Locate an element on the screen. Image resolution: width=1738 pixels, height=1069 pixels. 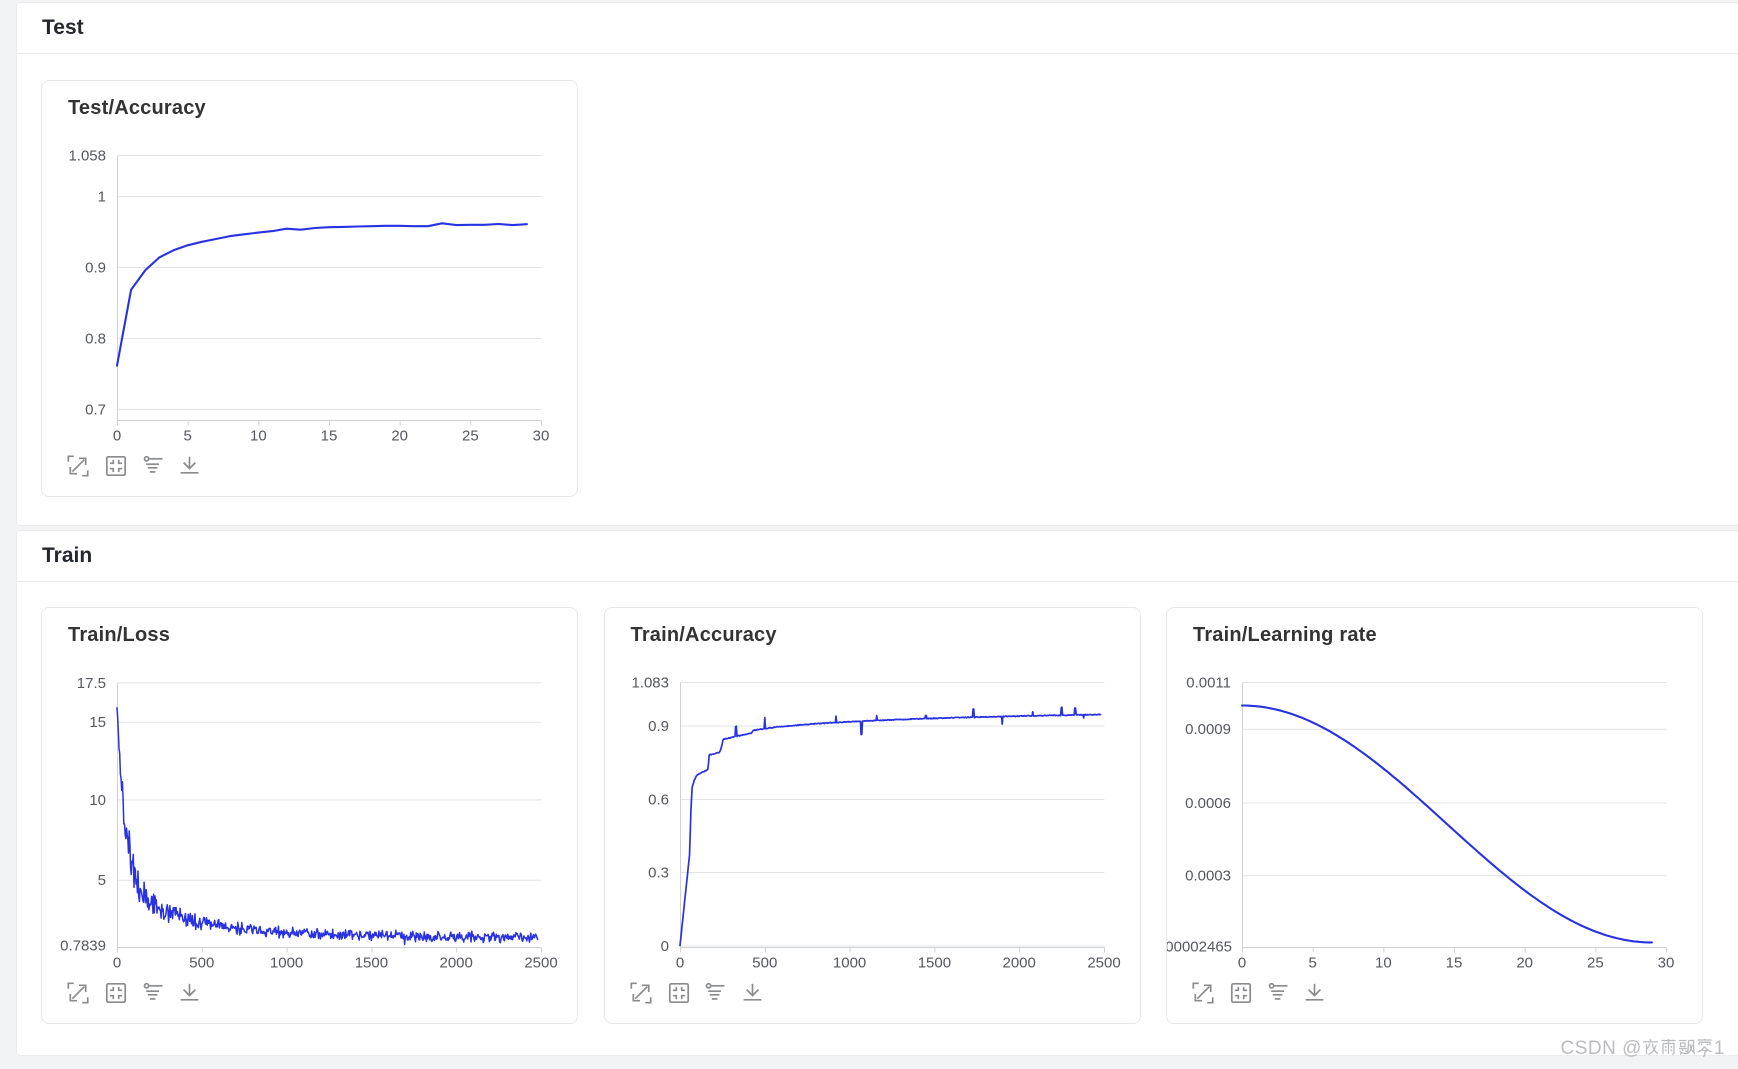
svg-text: 0.0009 is located at coordinates (1208, 729).